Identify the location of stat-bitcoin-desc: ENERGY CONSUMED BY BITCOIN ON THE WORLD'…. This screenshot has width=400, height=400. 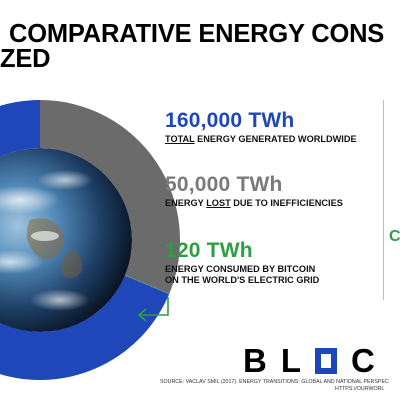
(242, 275).